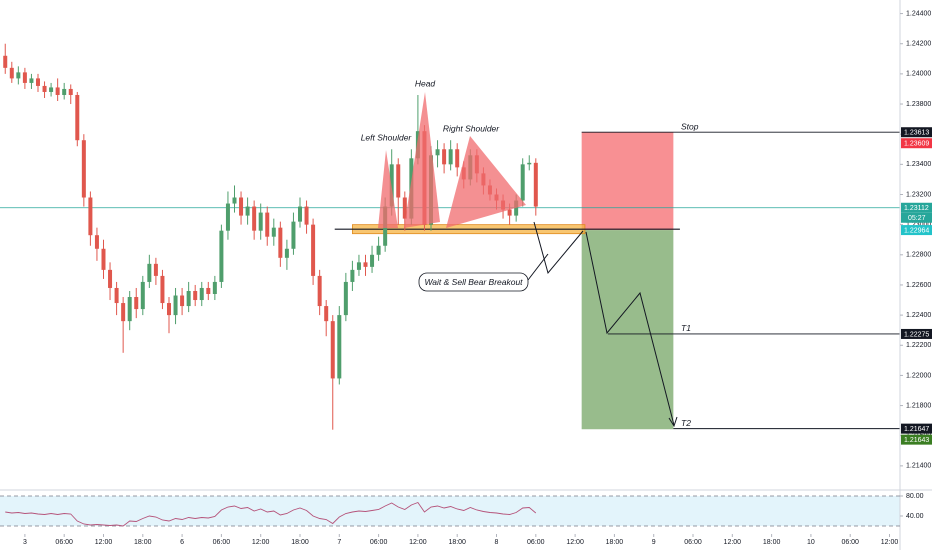 This screenshot has height=550, width=932. I want to click on stop-zone, so click(627, 181).